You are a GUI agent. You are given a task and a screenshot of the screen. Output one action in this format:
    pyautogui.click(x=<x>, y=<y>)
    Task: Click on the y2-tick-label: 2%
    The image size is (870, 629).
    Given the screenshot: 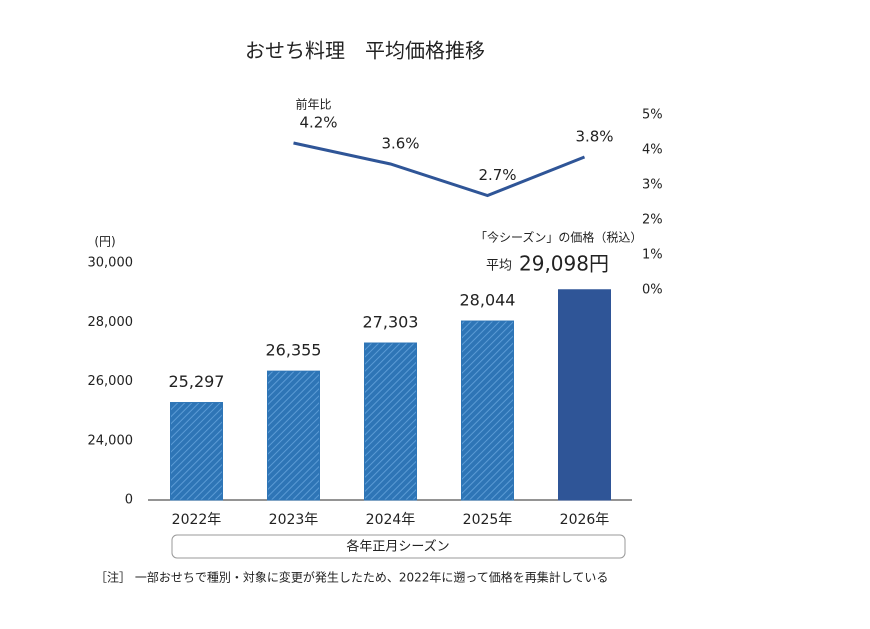 What is the action you would take?
    pyautogui.click(x=652, y=220)
    